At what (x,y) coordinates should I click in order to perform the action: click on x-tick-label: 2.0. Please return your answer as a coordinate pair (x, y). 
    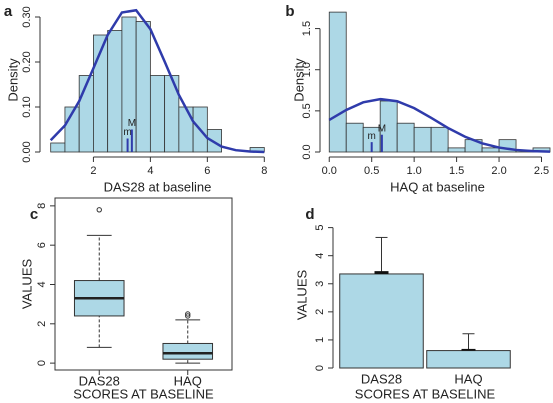
    Looking at the image, I should click on (498, 171).